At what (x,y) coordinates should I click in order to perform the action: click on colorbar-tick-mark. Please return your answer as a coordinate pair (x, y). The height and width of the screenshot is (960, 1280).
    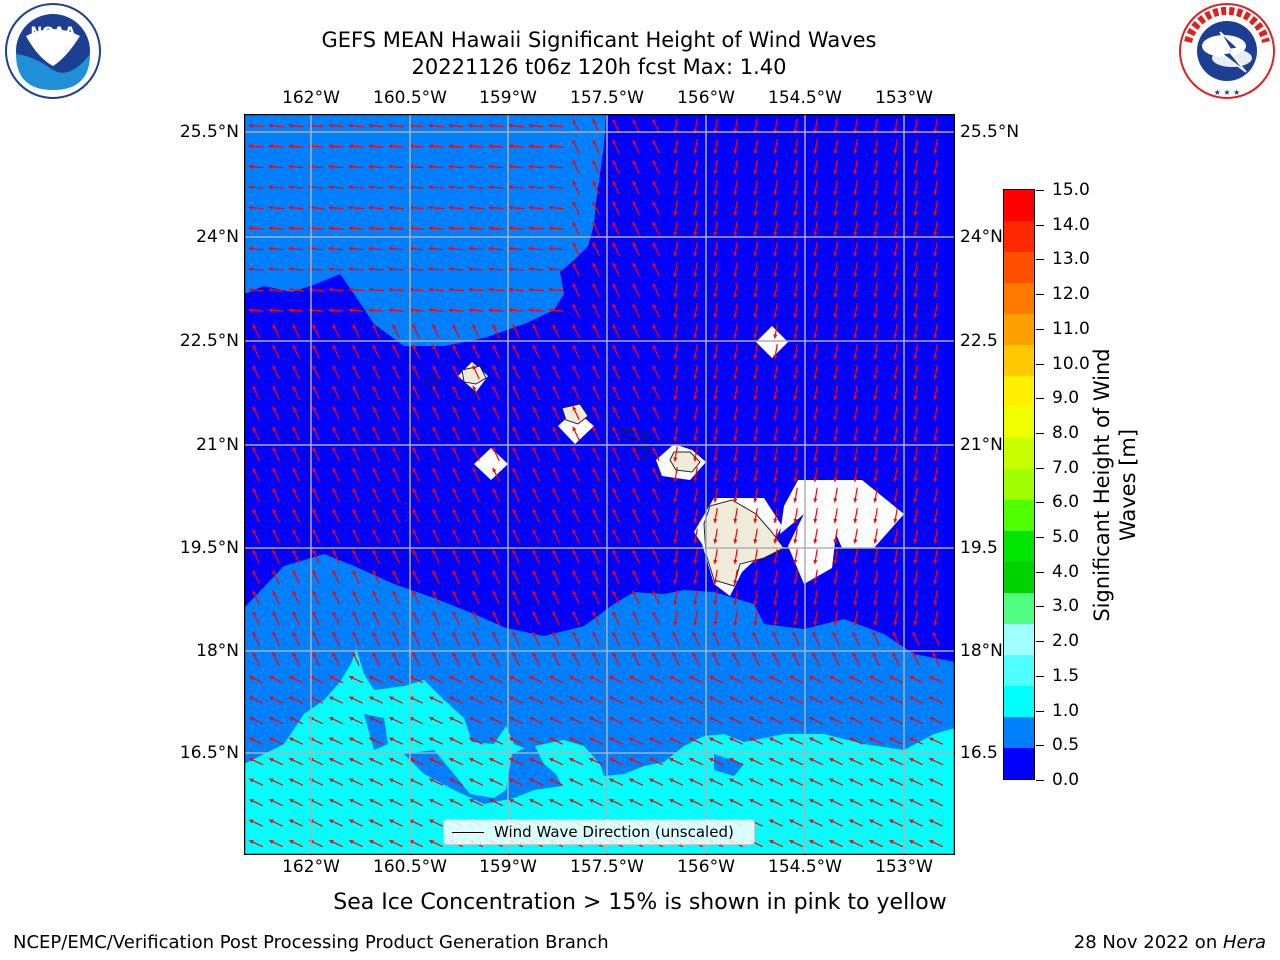
    Looking at the image, I should click on (1040, 642).